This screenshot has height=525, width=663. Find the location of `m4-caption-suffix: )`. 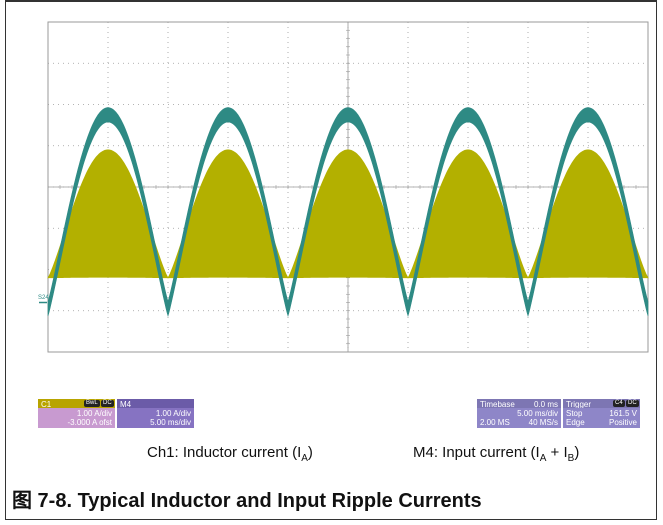

m4-caption-suffix: ) is located at coordinates (576, 452).